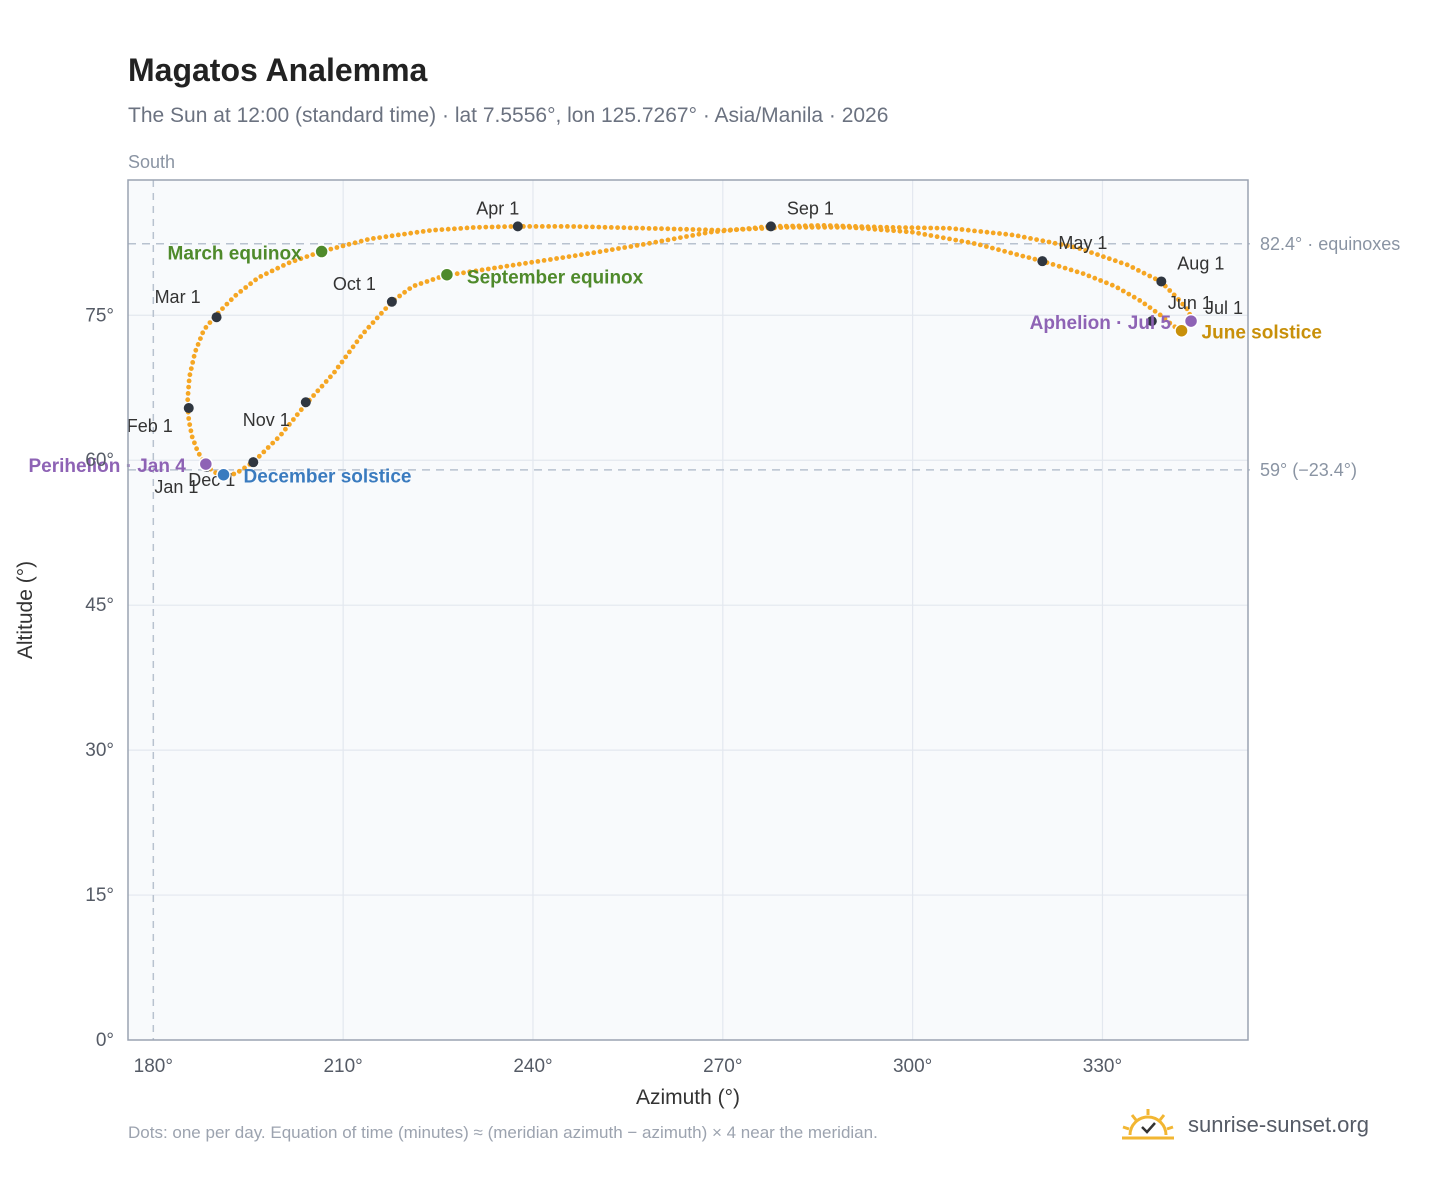 This screenshot has width=1448, height=1188. Describe the element at coordinates (1244, 1125) in the screenshot. I see `brand: sunrise-sunset.org` at that location.